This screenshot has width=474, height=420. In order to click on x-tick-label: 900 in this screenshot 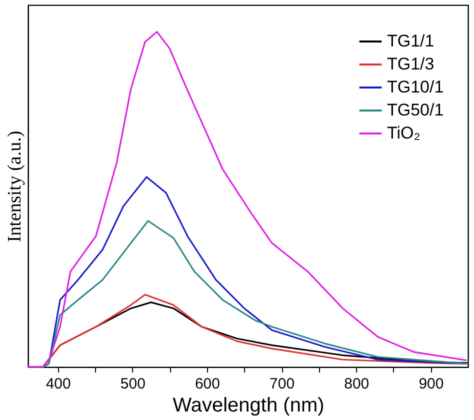, I will do `click(431, 384)`.